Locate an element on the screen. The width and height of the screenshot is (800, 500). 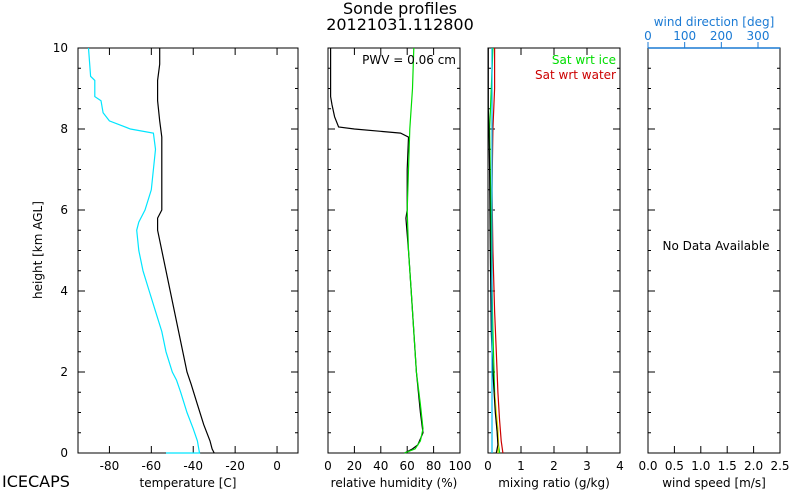
temperature-xtick-label: 0 is located at coordinates (277, 466).